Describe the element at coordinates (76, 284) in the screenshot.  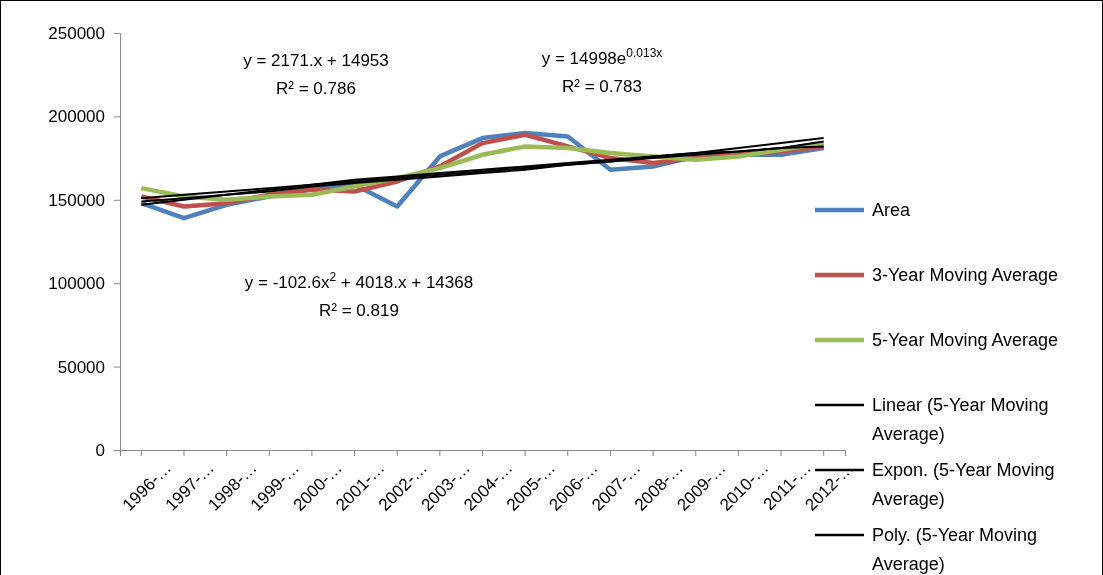
I see `y-tick-label: 100000` at that location.